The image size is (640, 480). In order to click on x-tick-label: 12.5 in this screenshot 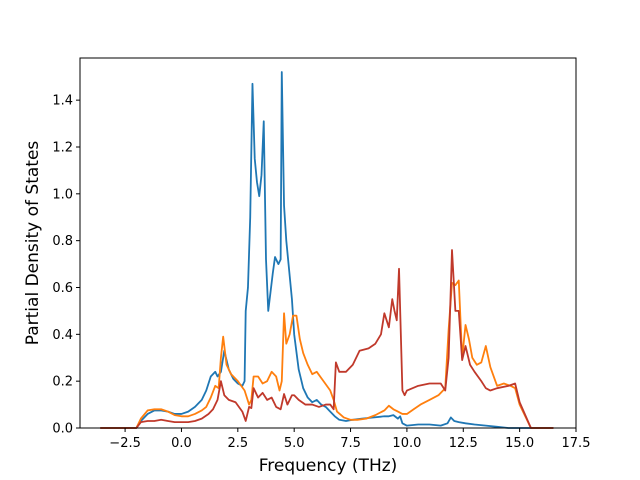, I will do `click(463, 443)`.